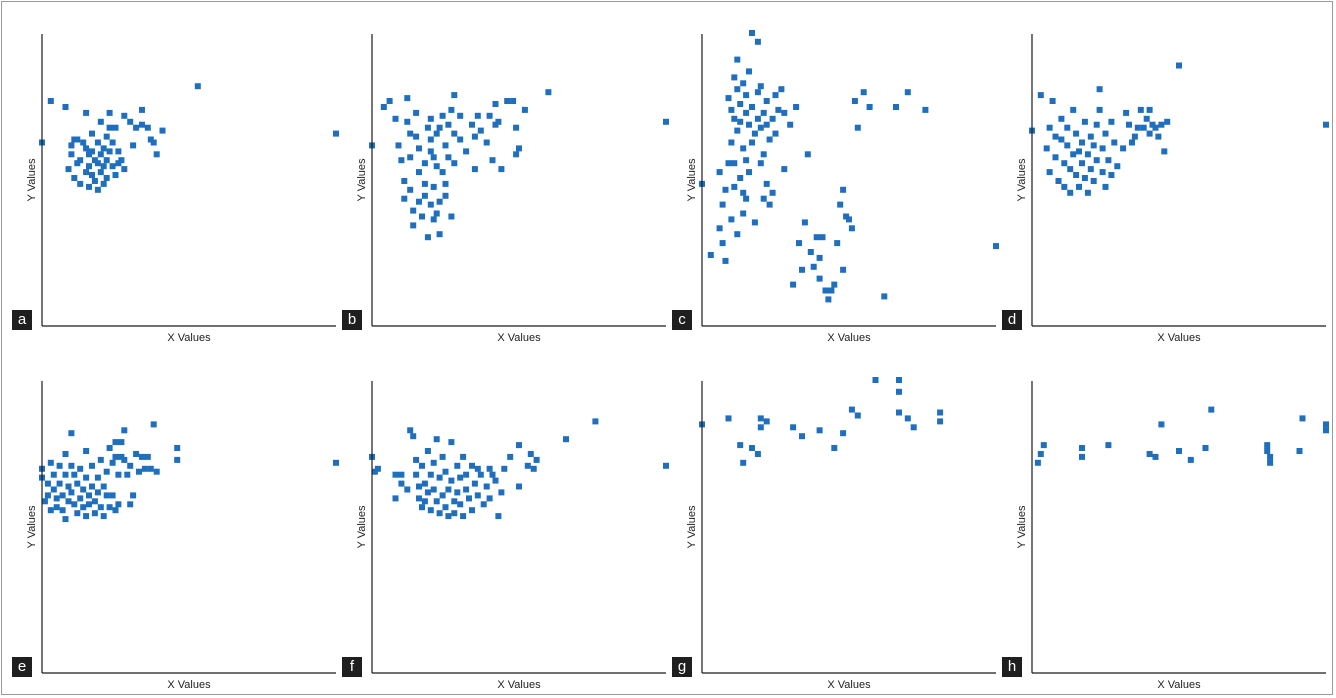 The width and height of the screenshot is (1336, 698). Describe the element at coordinates (1181, 436) in the screenshot. I see `scatter-points` at that location.